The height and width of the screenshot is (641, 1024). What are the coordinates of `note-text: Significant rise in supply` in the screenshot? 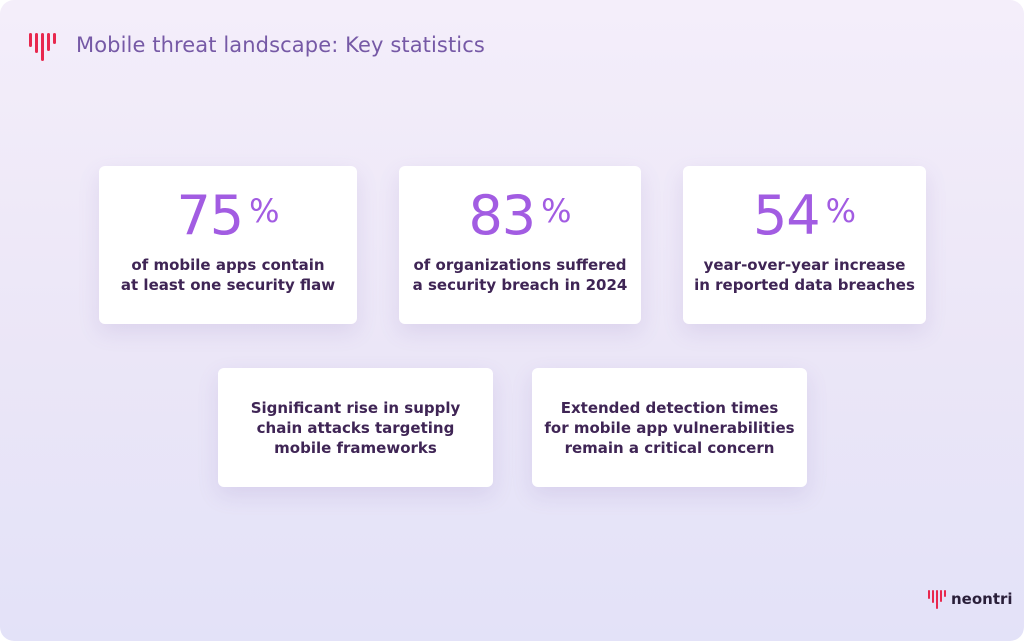 It's located at (355, 407).